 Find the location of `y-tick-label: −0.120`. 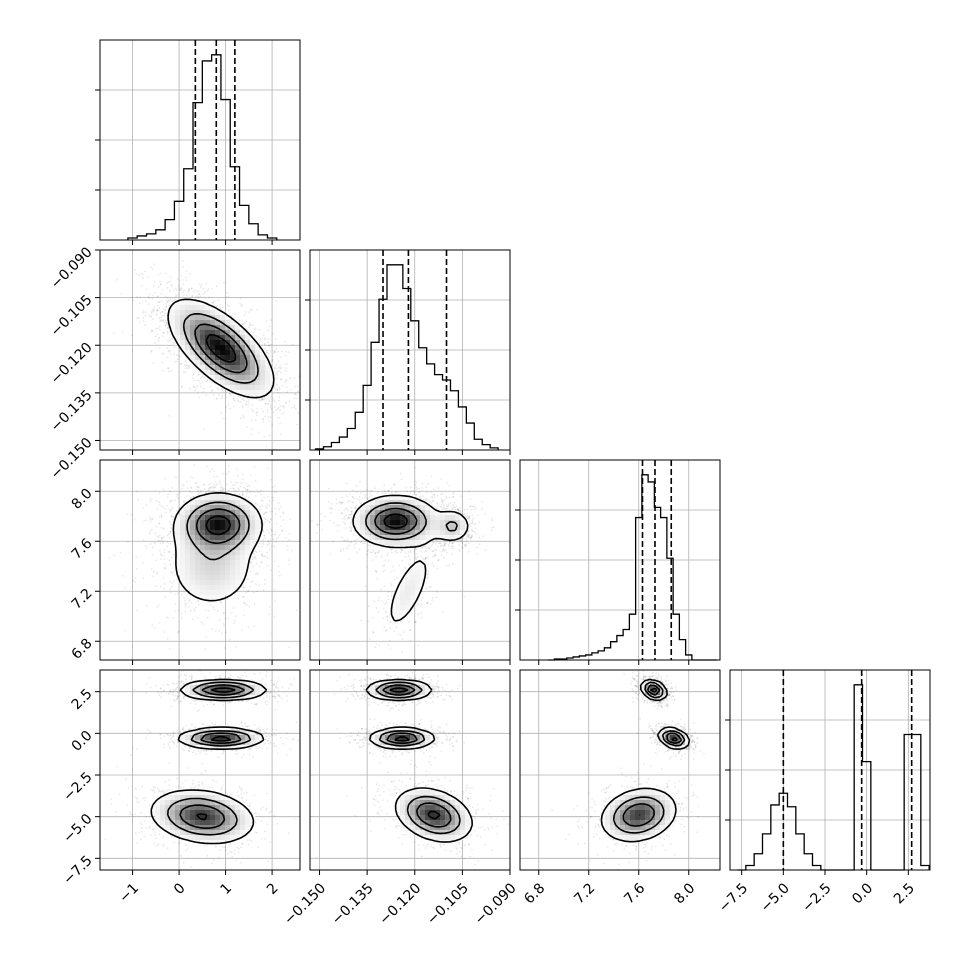

y-tick-label: −0.120 is located at coordinates (72, 364).